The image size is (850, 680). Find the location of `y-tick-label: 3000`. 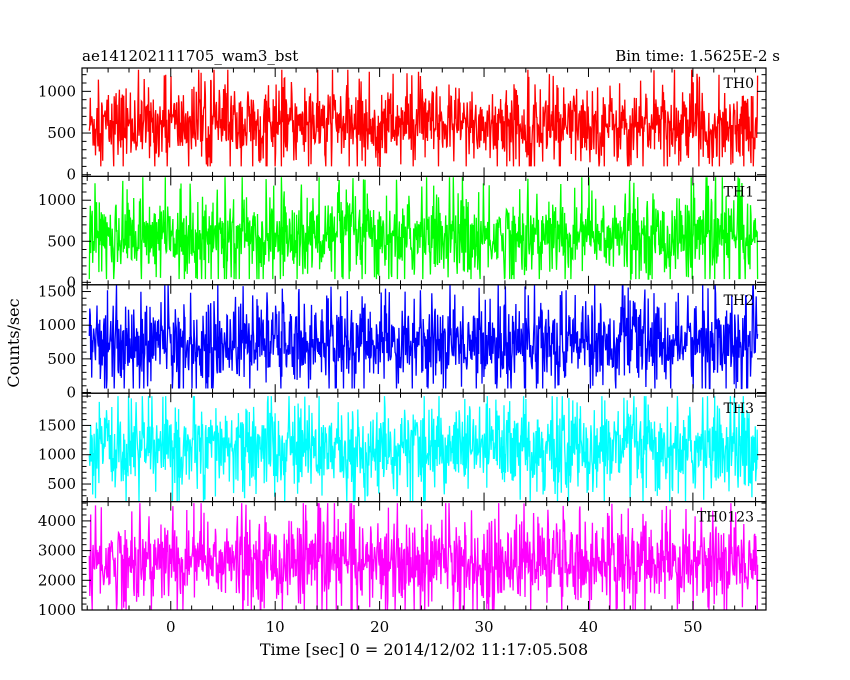

y-tick-label: 3000 is located at coordinates (57, 551).